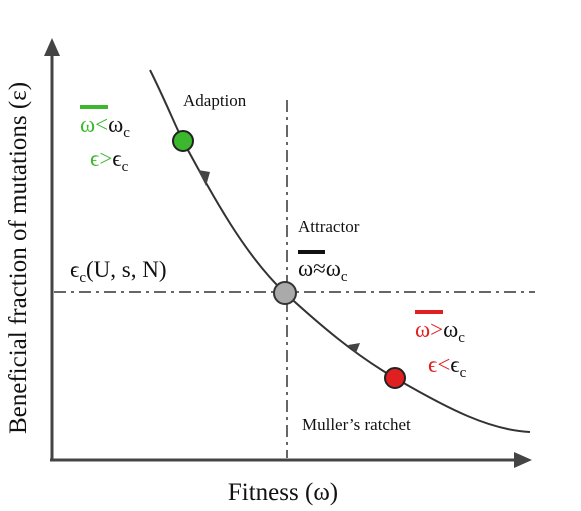  I want to click on region-label: Muller’s ratchet, so click(356, 424).